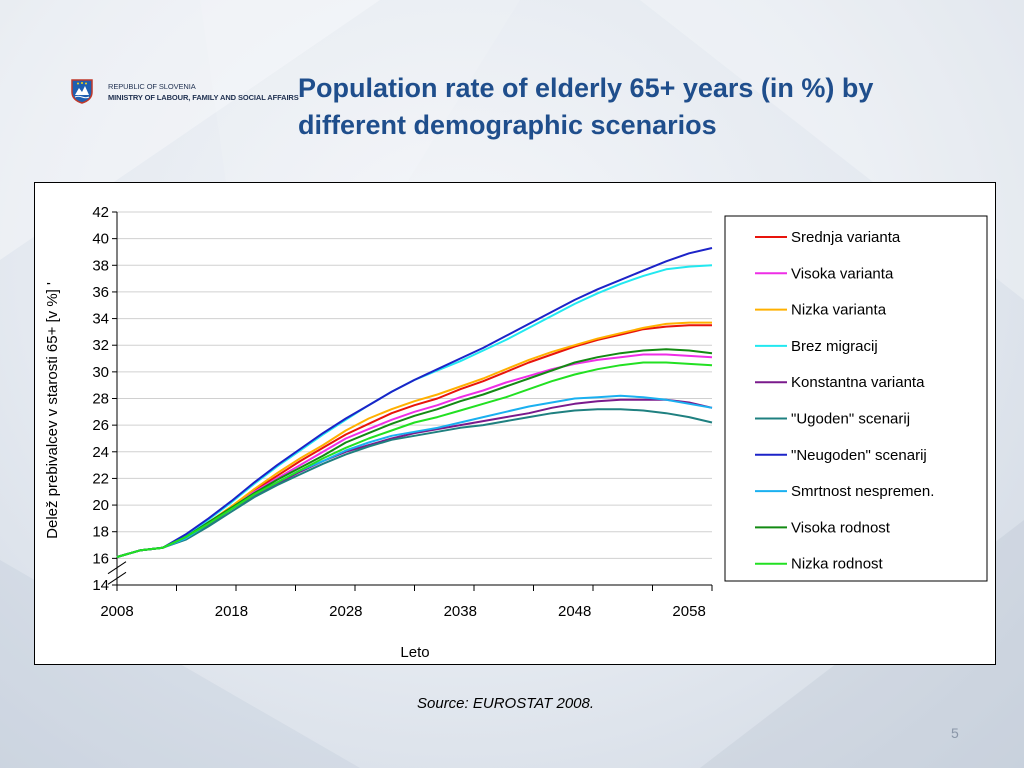 This screenshot has width=1024, height=768. I want to click on y-tick-label: 22, so click(100, 478).